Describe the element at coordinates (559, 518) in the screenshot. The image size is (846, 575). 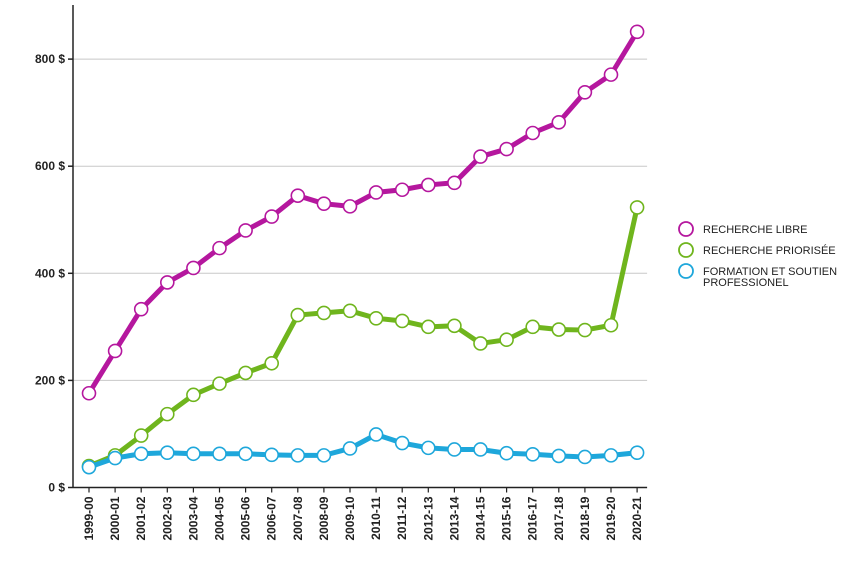
I see `x-tick-label: 2017-18` at that location.